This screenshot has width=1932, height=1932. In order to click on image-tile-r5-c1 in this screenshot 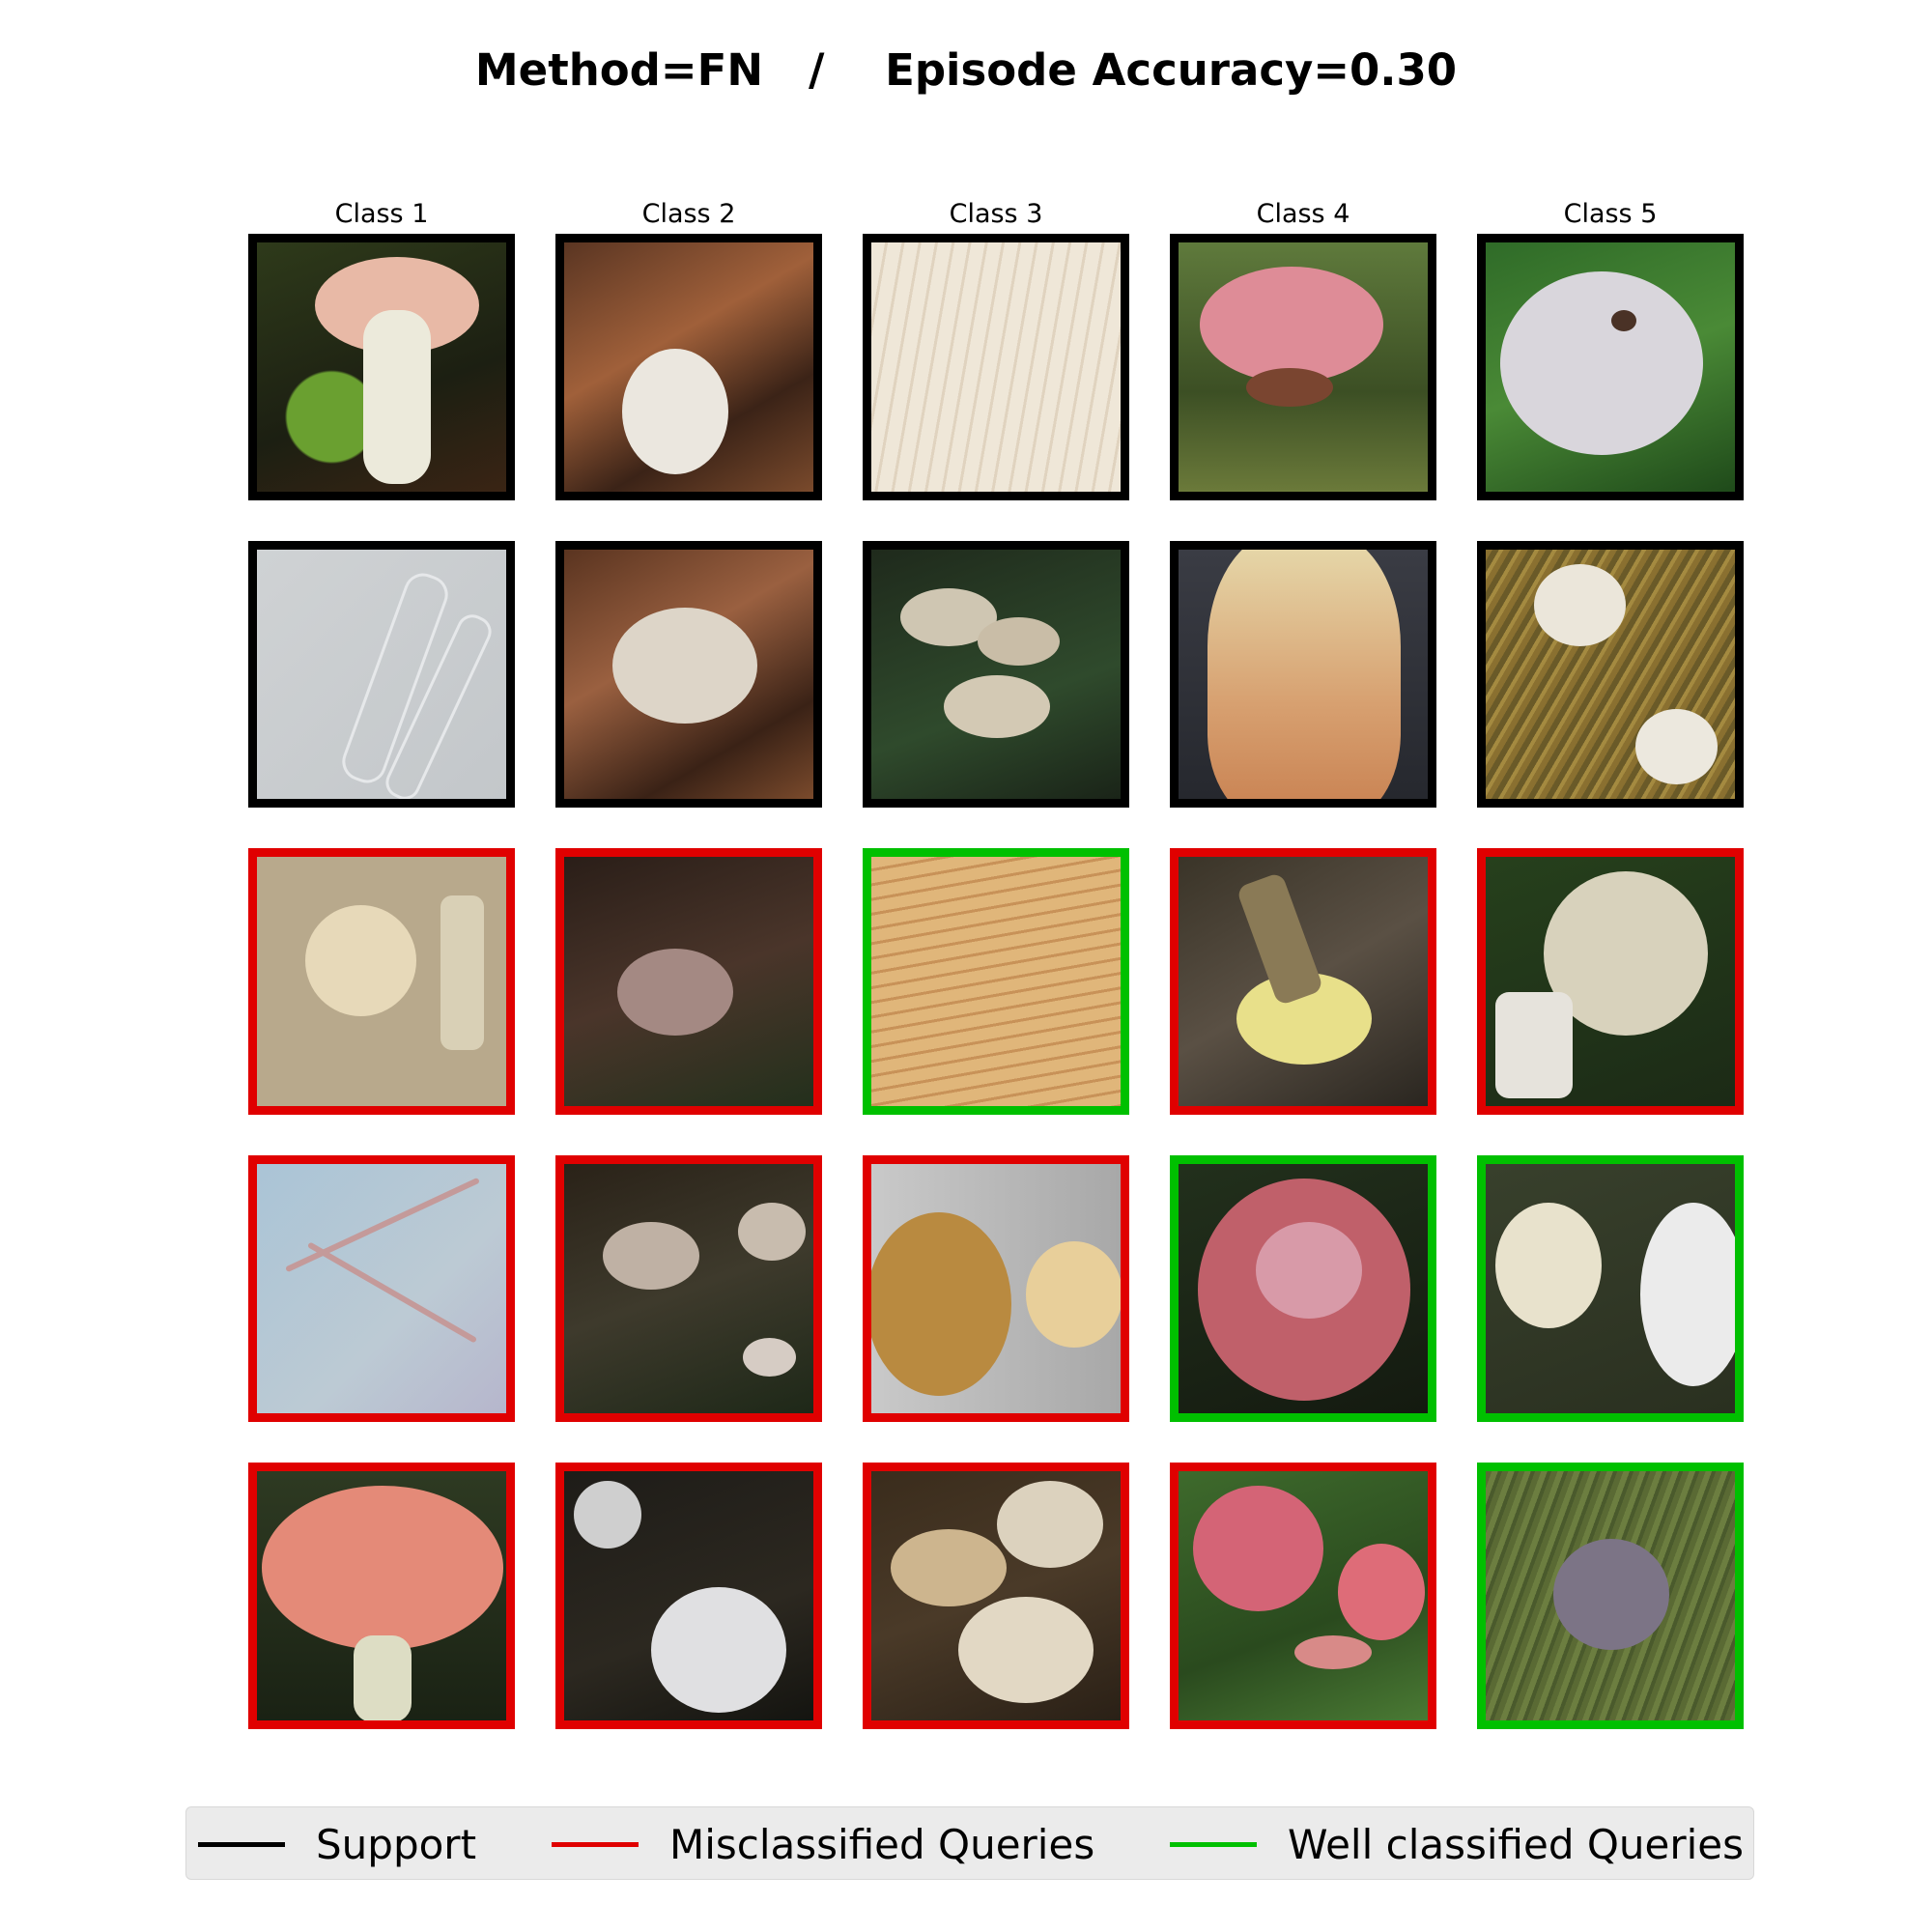, I will do `click(381, 1596)`.